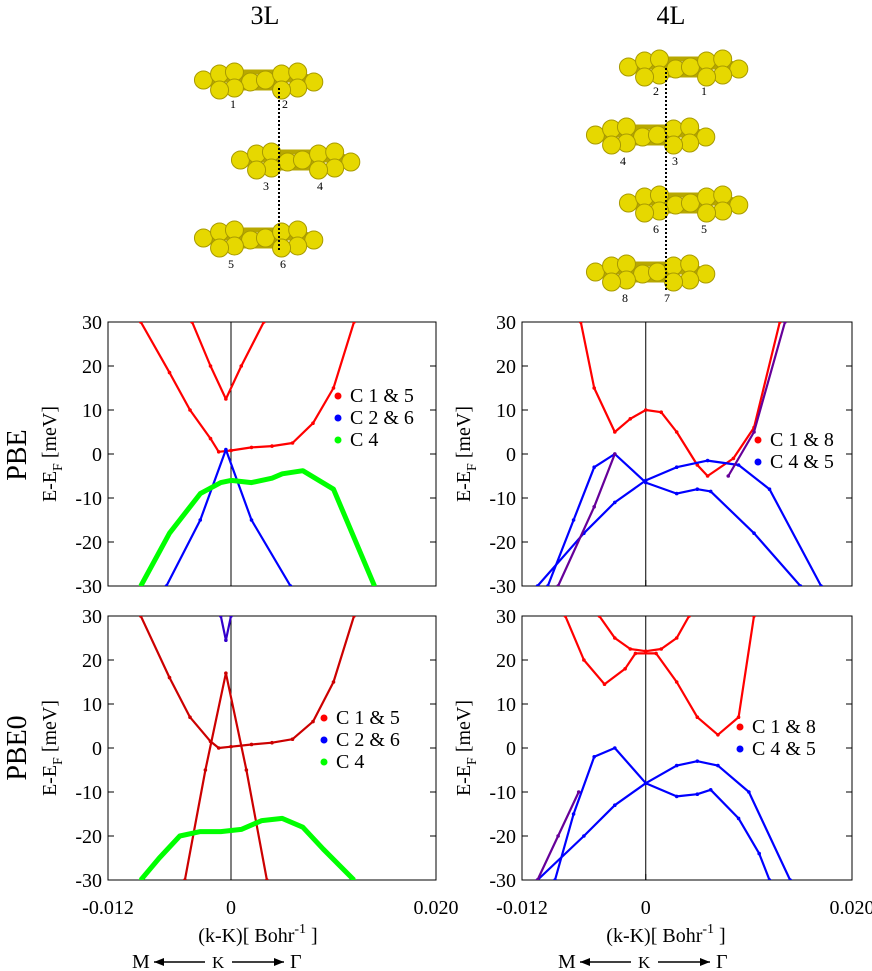  I want to click on svg-text: (k-K)[ Bohr-1 ], so click(665, 934).